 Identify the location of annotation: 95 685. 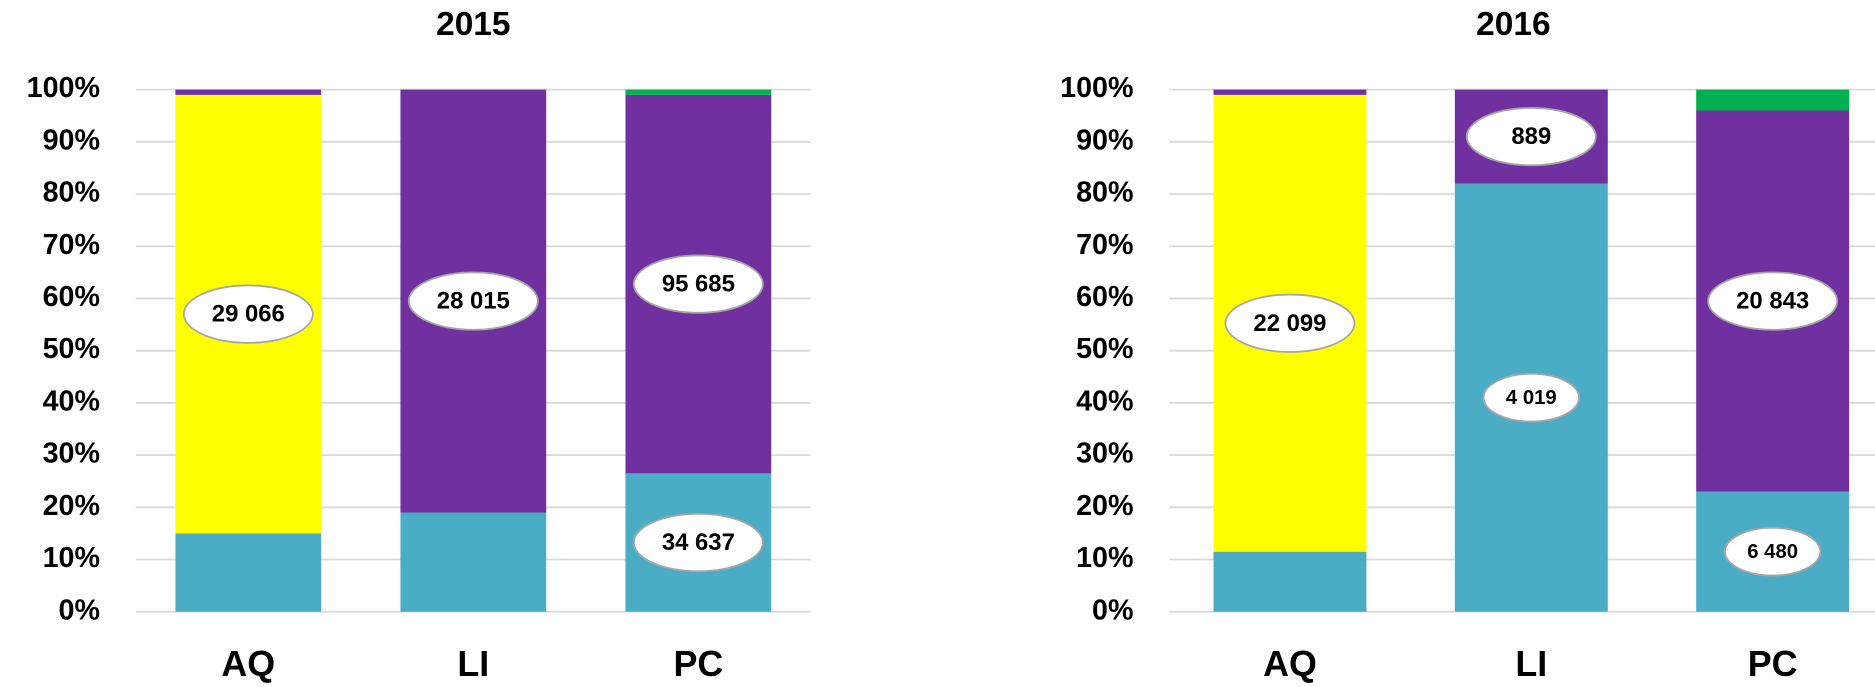
(698, 284).